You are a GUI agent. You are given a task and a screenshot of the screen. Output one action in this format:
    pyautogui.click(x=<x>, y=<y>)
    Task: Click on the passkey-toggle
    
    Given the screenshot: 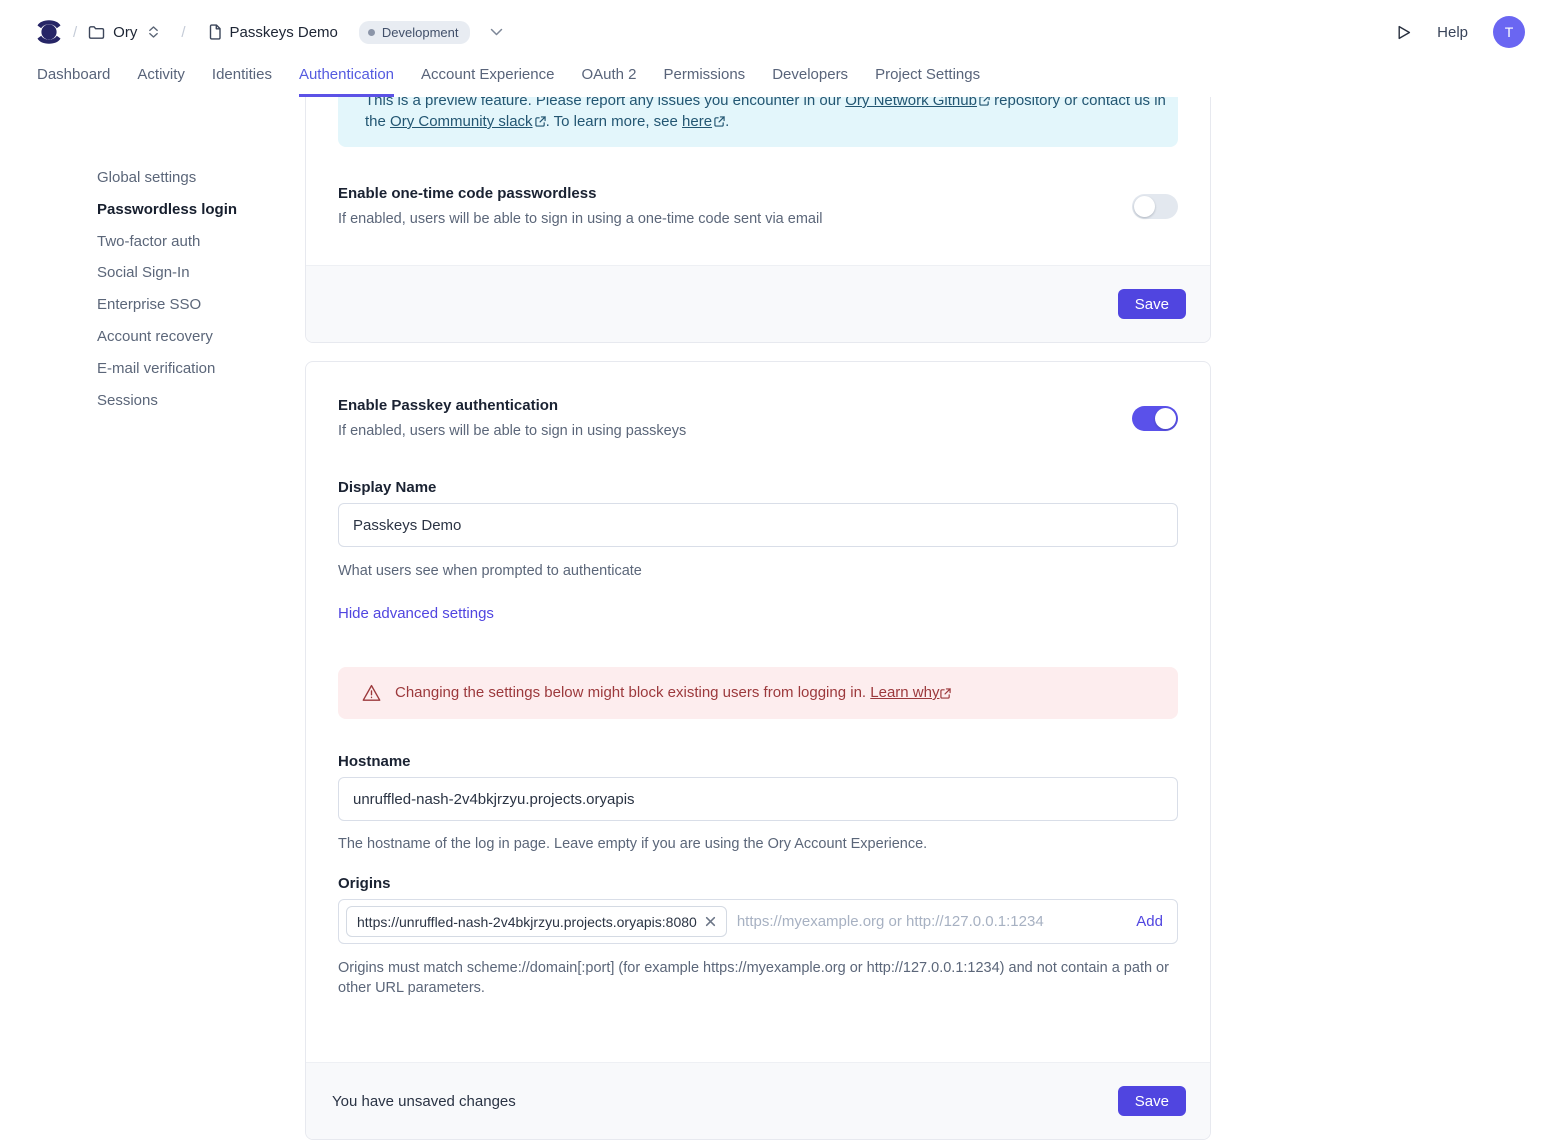 What is the action you would take?
    pyautogui.click(x=1155, y=418)
    